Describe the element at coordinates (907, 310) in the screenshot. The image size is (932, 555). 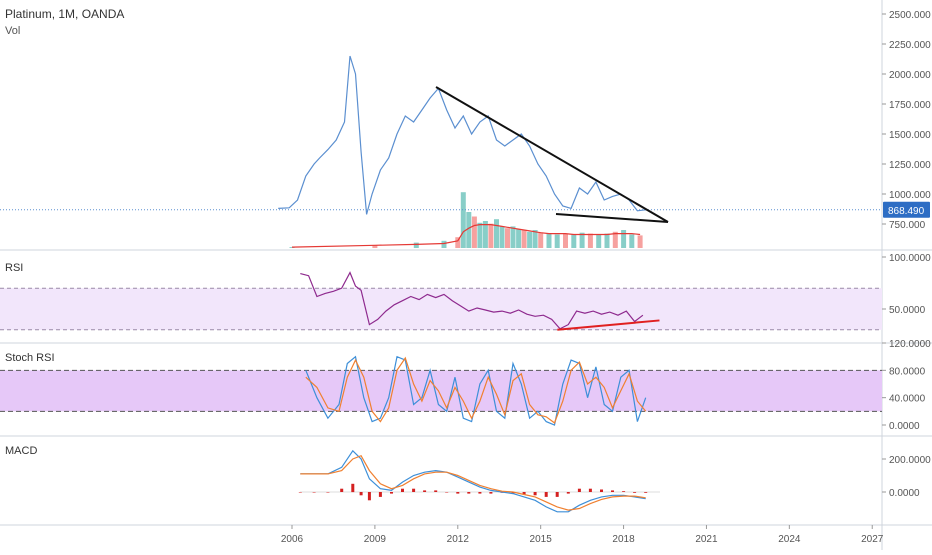
I see `rsi-tick-label: 50.0000` at that location.